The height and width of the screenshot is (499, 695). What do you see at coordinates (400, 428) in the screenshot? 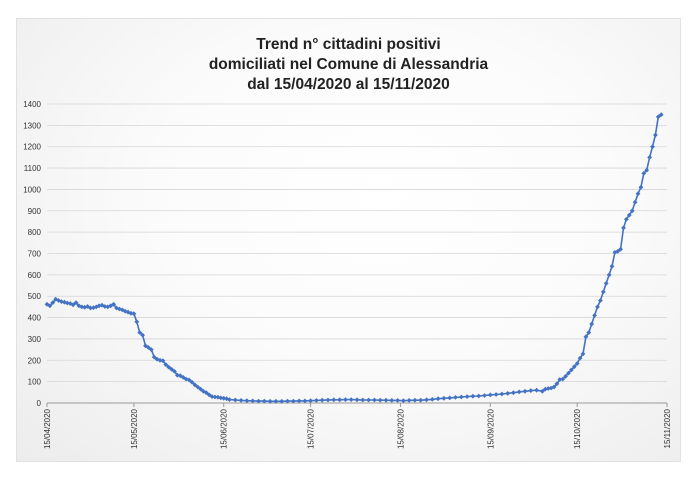
I see `x-tick-label: 15/08/2020` at bounding box center [400, 428].